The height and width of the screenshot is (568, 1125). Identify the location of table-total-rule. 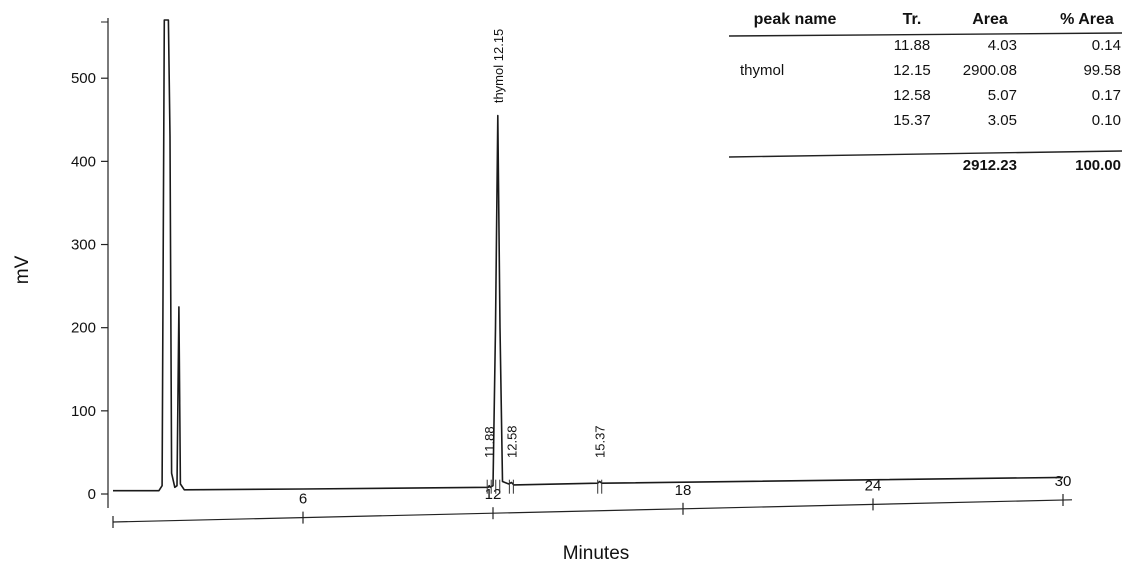
(925, 154).